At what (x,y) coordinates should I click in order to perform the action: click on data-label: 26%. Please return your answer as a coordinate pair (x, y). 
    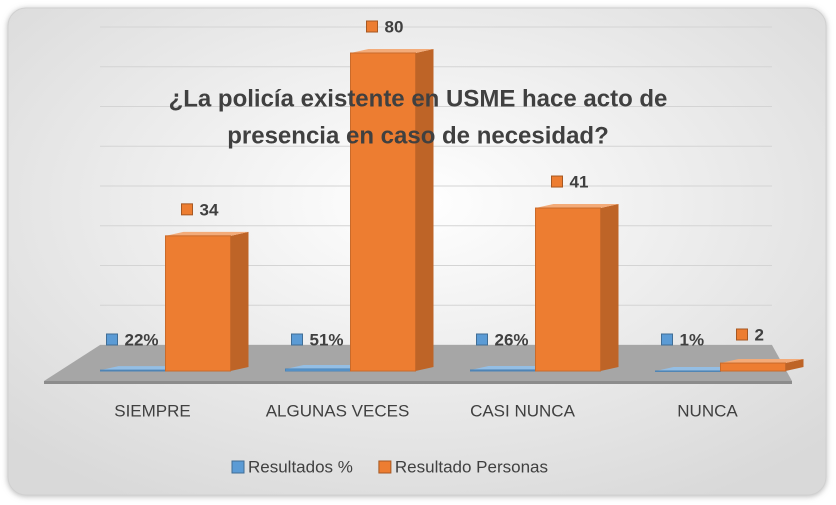
    Looking at the image, I should click on (512, 339).